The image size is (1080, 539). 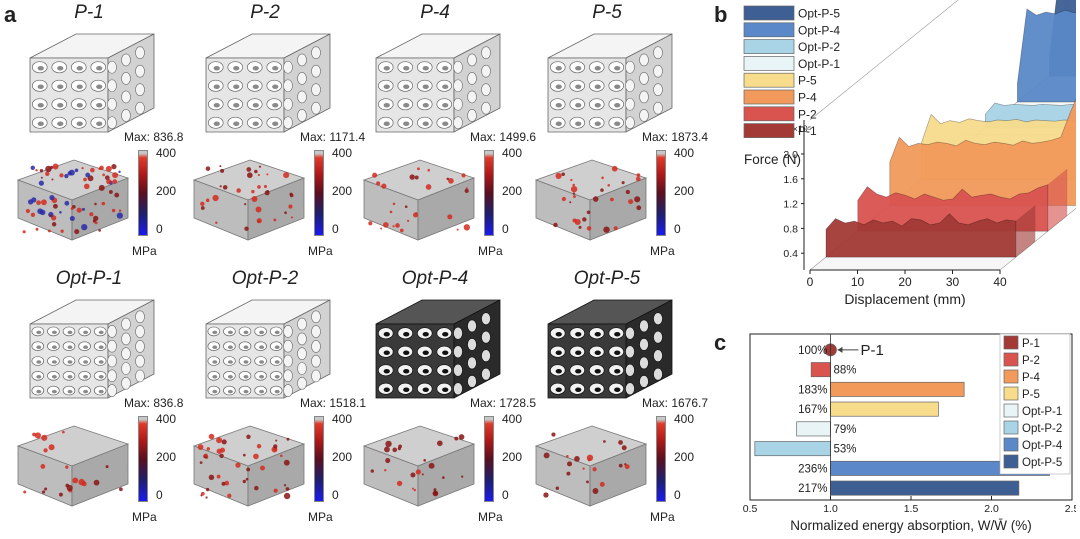 What do you see at coordinates (845, 450) in the screenshot?
I see `bar-value-label: 53%` at bounding box center [845, 450].